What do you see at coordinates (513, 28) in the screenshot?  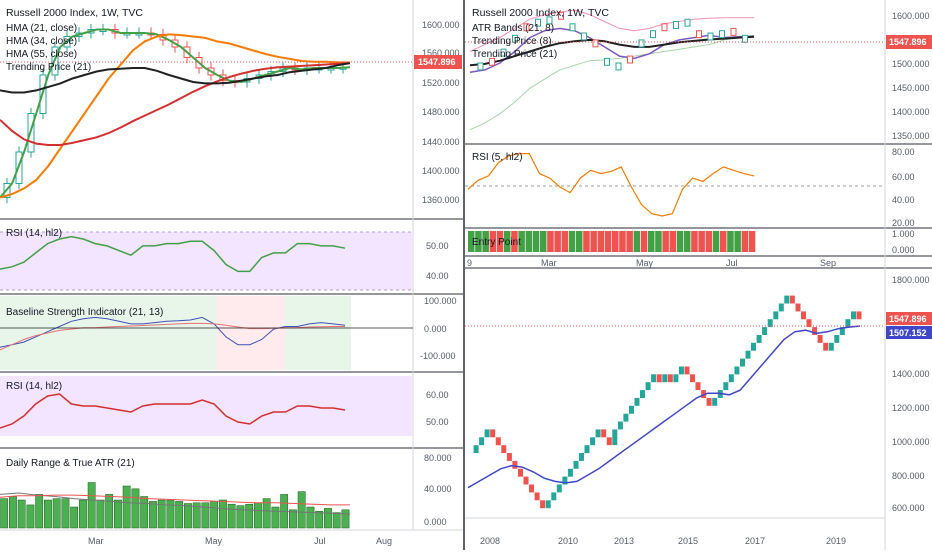 I see `legend-atr-bands: ATR Bands (21, 8)` at bounding box center [513, 28].